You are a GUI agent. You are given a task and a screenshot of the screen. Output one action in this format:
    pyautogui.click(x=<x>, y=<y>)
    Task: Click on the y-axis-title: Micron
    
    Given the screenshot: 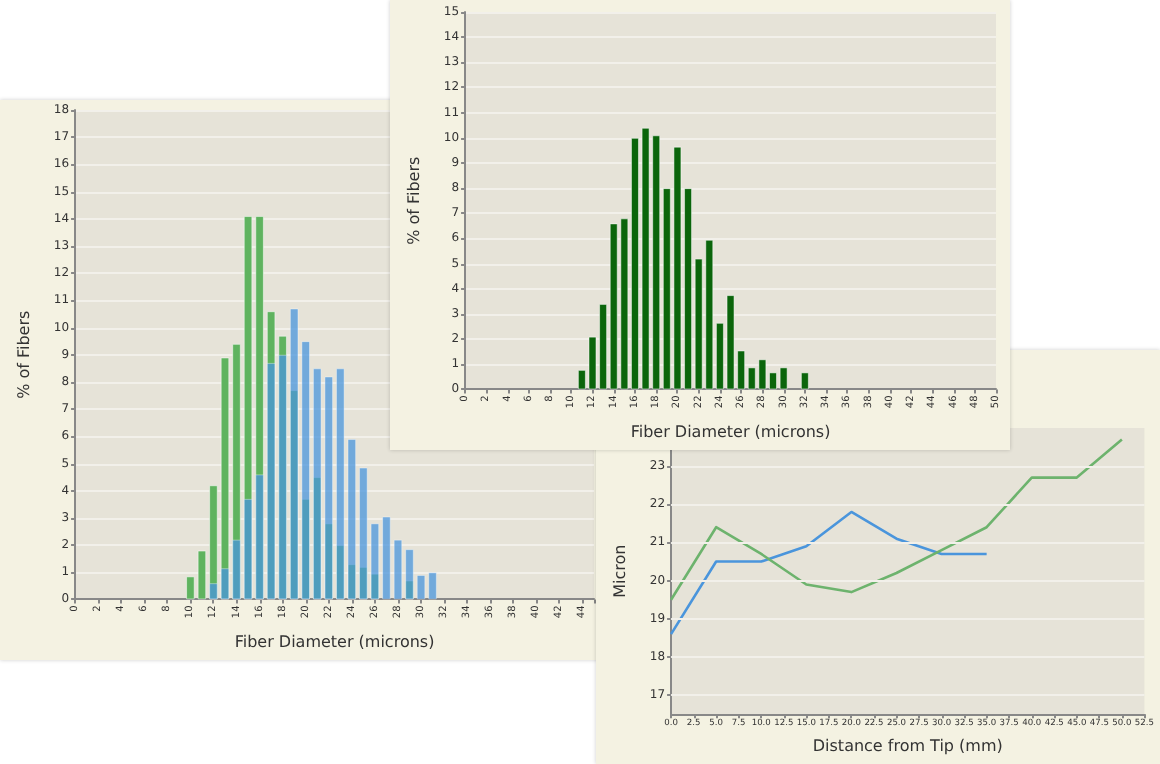 What is the action you would take?
    pyautogui.click(x=620, y=571)
    